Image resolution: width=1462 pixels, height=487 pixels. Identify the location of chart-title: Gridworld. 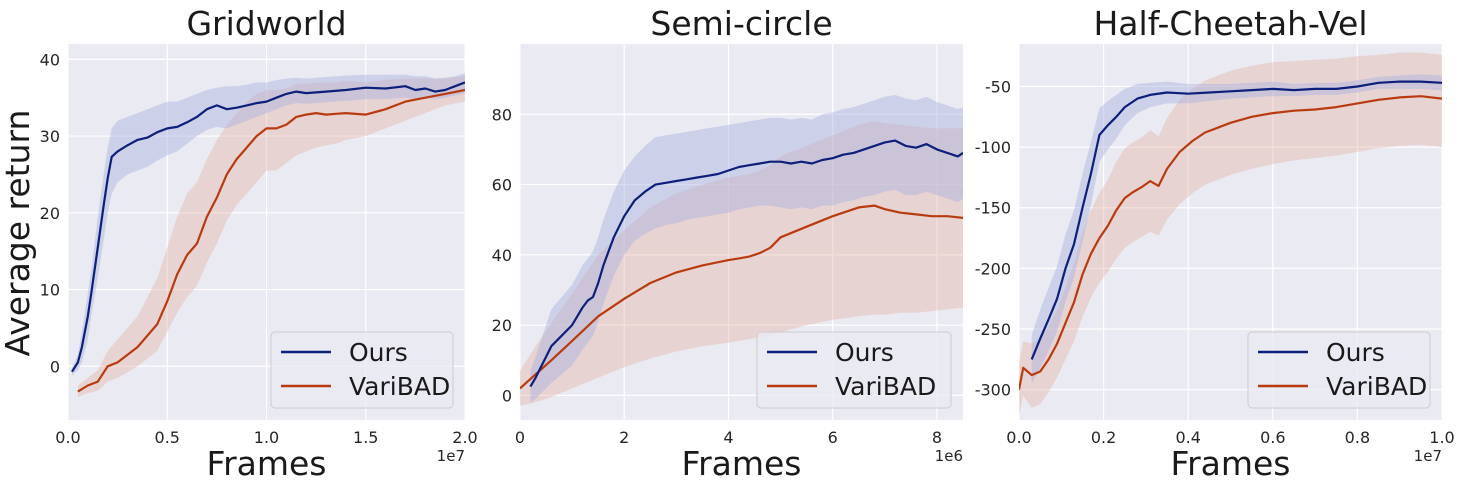
(266, 23).